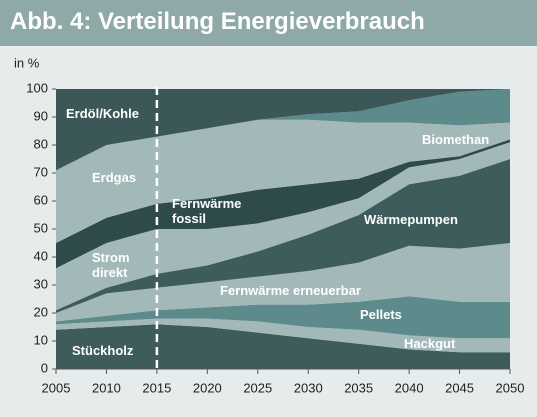 Image resolution: width=537 pixels, height=417 pixels. Describe the element at coordinates (56, 387) in the screenshot. I see `x-tick-label: 2005` at that location.